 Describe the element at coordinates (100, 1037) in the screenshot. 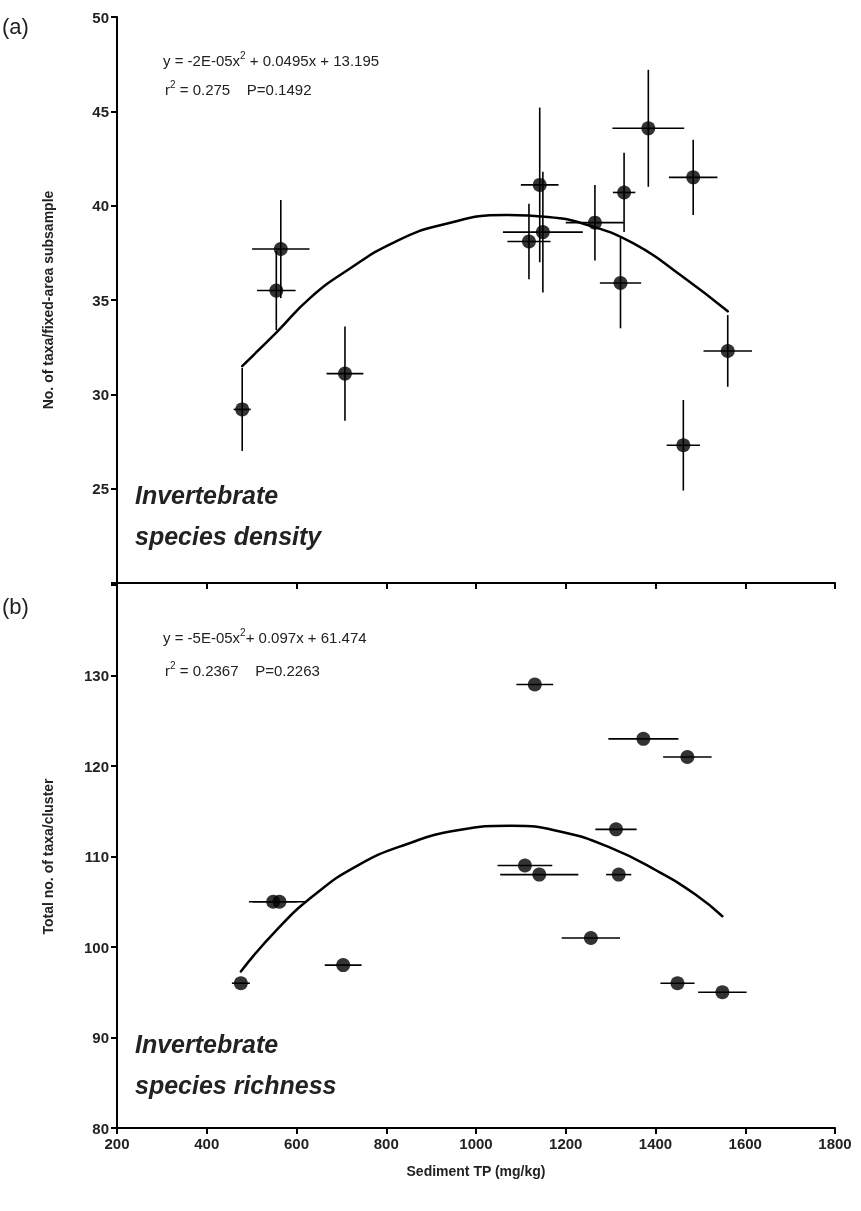

I see `y-tick-label: 90` at that location.